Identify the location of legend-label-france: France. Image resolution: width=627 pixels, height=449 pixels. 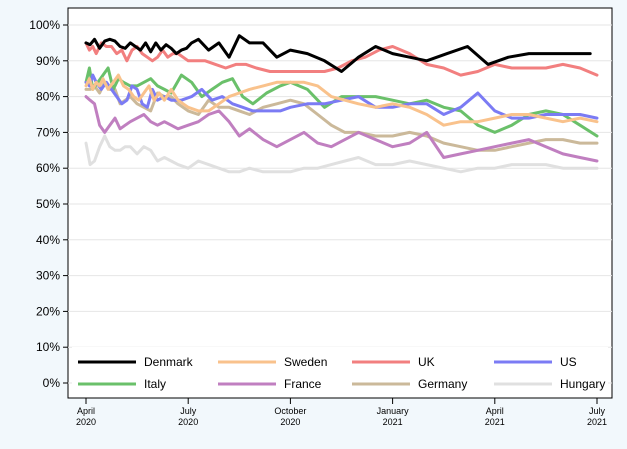
(303, 384).